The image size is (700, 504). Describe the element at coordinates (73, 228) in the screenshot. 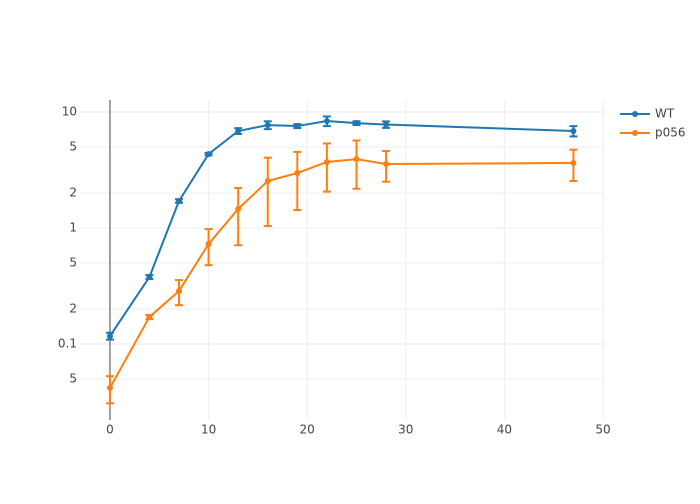

I see `y-tick-label: 1` at that location.